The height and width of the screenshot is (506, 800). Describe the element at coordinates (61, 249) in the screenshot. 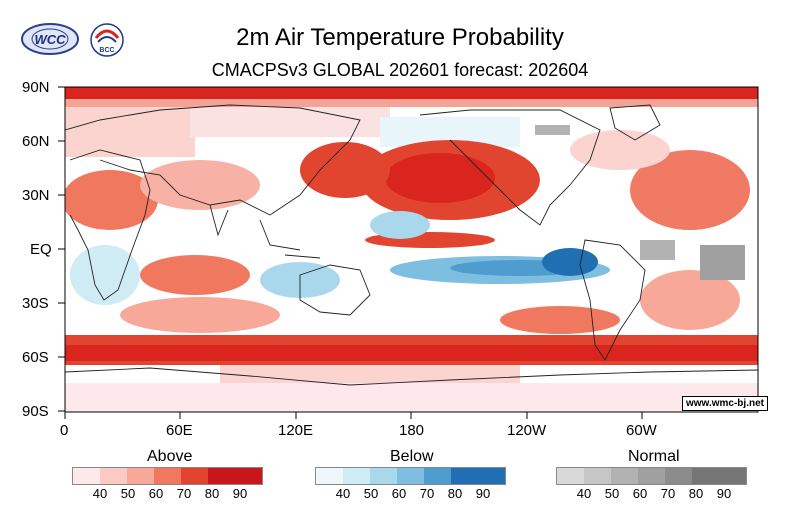

I see `lat-ticks` at that location.